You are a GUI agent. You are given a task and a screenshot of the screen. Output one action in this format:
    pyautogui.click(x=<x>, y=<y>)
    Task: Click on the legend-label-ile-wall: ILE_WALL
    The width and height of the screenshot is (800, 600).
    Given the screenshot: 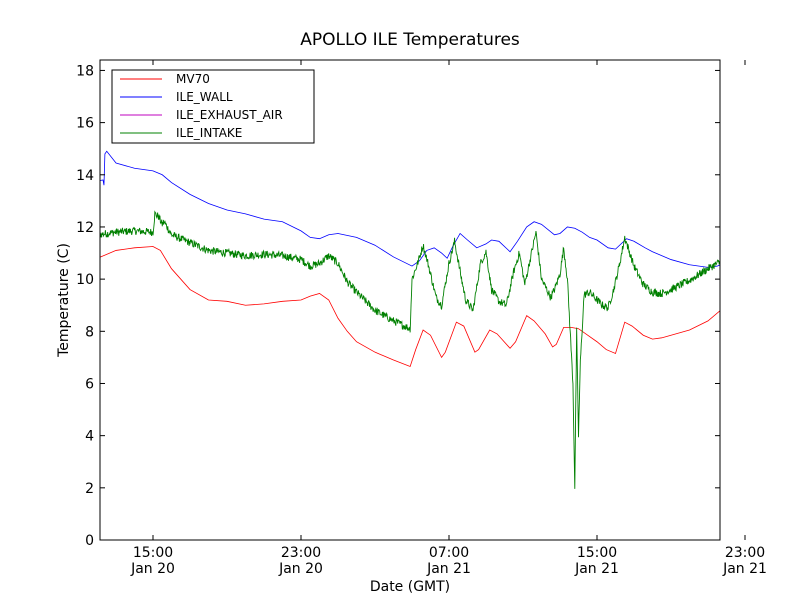 What is the action you would take?
    pyautogui.click(x=204, y=97)
    